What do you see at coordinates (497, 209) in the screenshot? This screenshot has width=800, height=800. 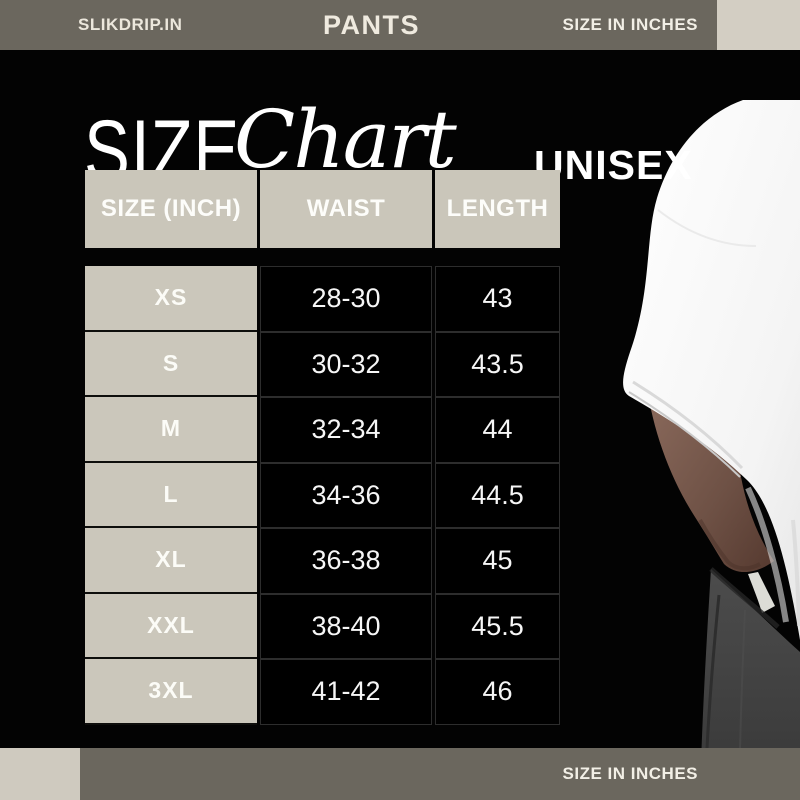 I see `column-header-length: LENGTH` at bounding box center [497, 209].